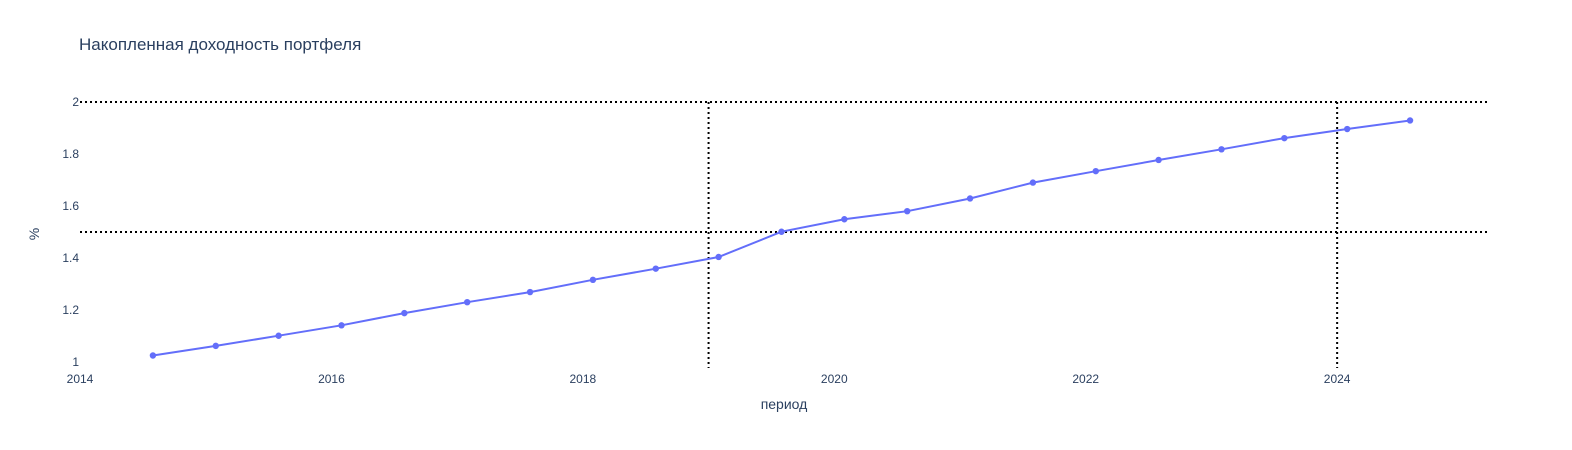  What do you see at coordinates (1085, 379) in the screenshot?
I see `x-tick-label: 2022` at bounding box center [1085, 379].